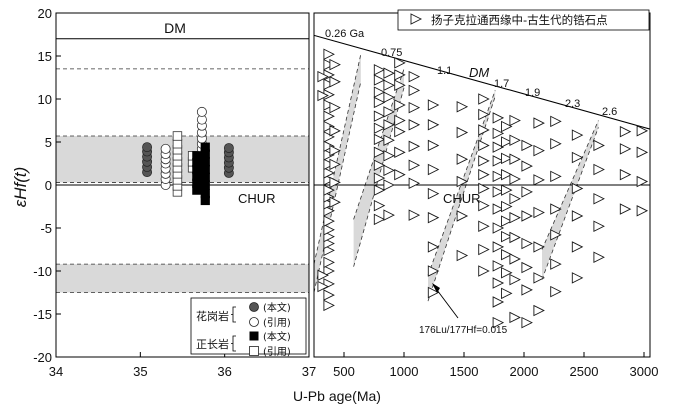 The image size is (675, 407). I want to click on left-reference-lines, so click(182, 112).